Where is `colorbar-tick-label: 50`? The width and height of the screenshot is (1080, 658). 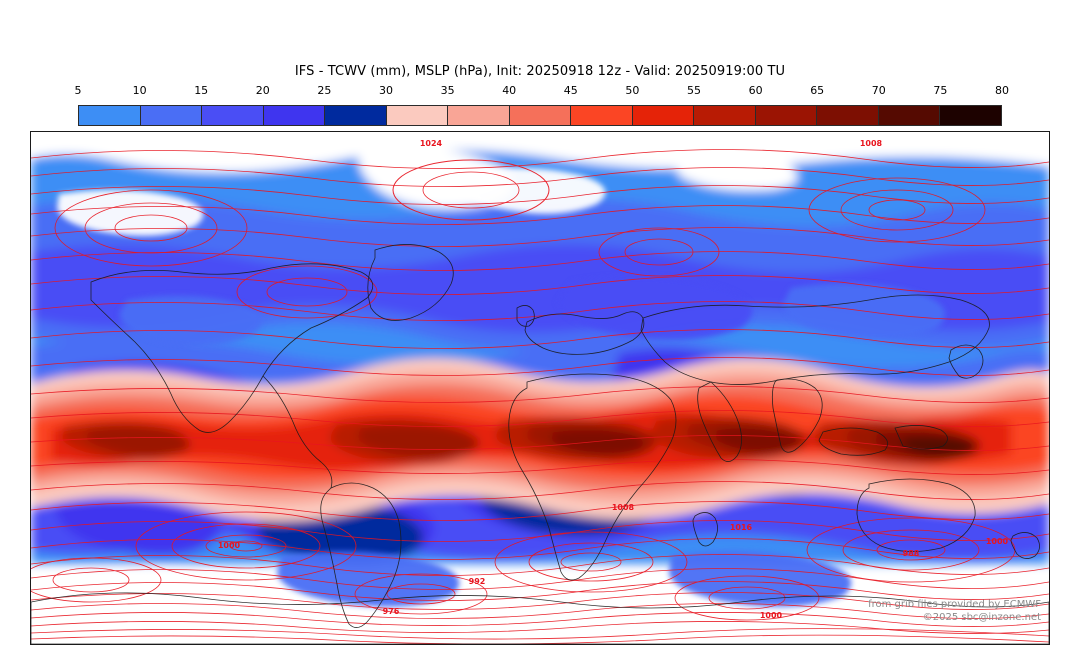 colorbar-tick-label: 50 is located at coordinates (632, 90).